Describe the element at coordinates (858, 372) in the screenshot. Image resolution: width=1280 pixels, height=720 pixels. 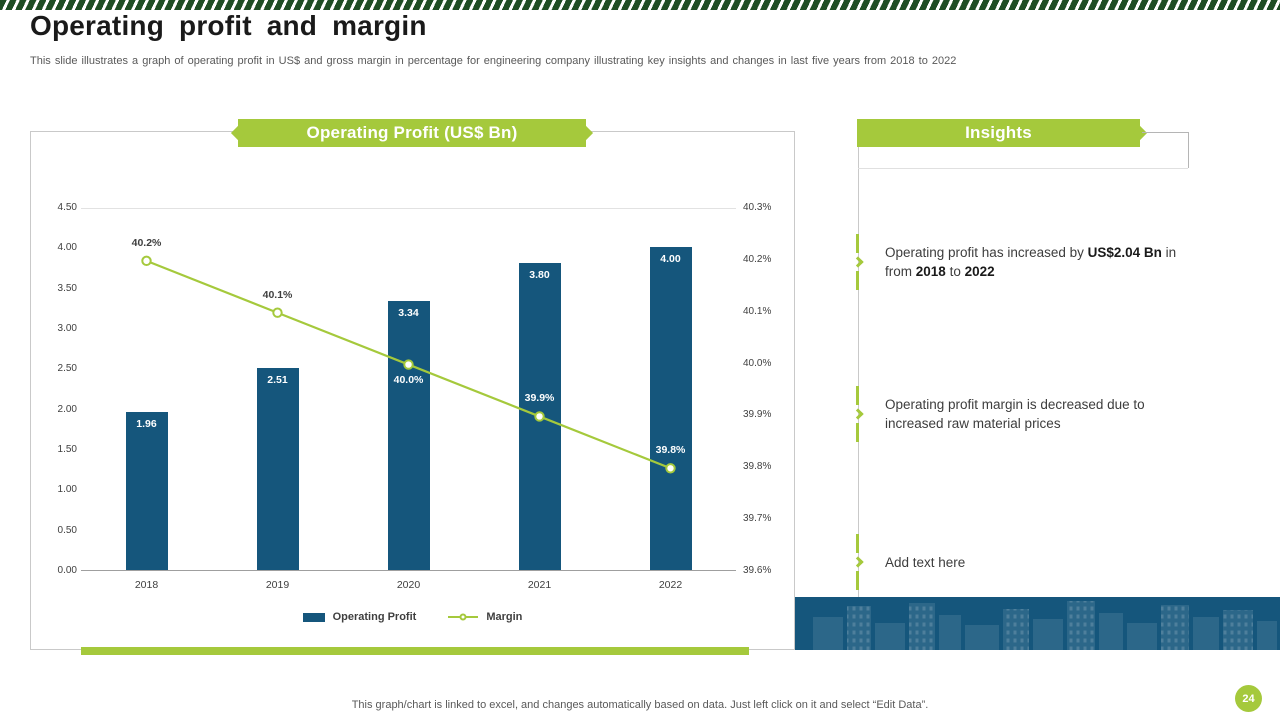
I see `insights-panel-left-border` at that location.